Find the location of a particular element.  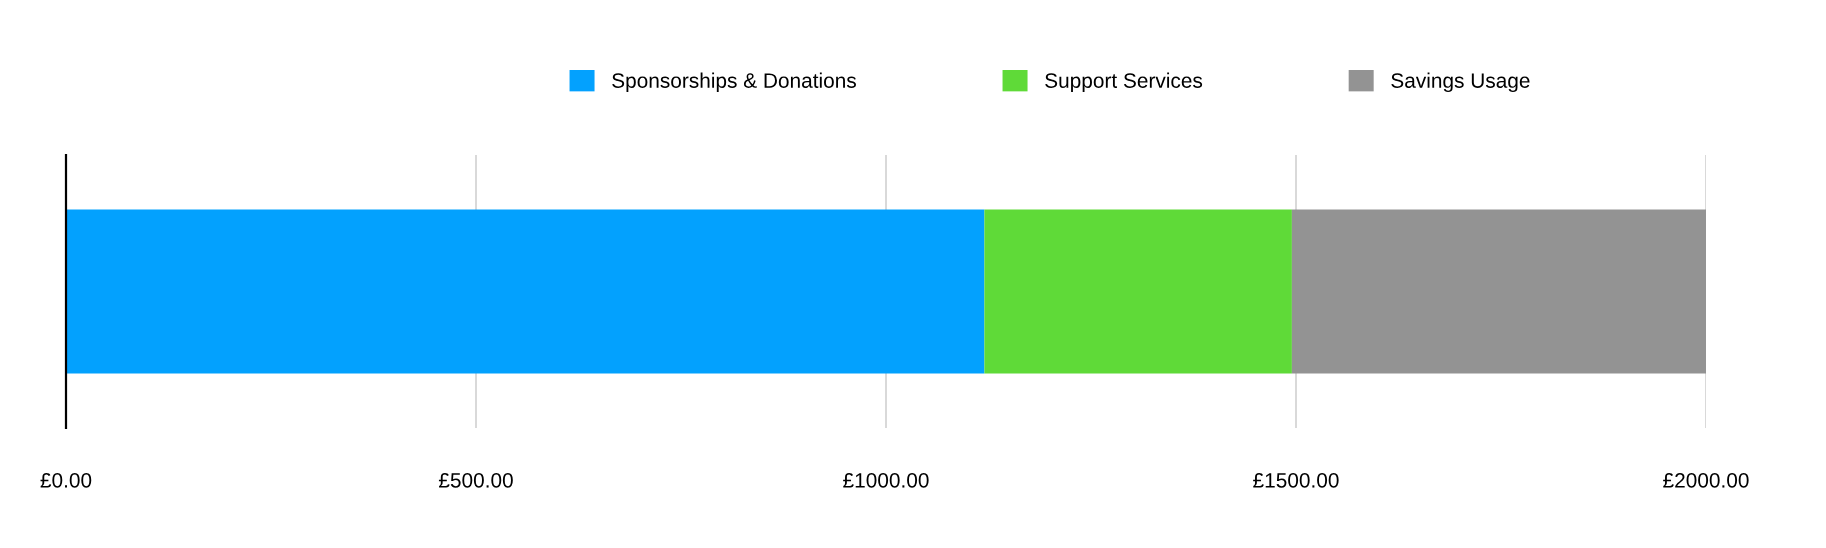

x-tick-label: £1000.00 is located at coordinates (886, 480).